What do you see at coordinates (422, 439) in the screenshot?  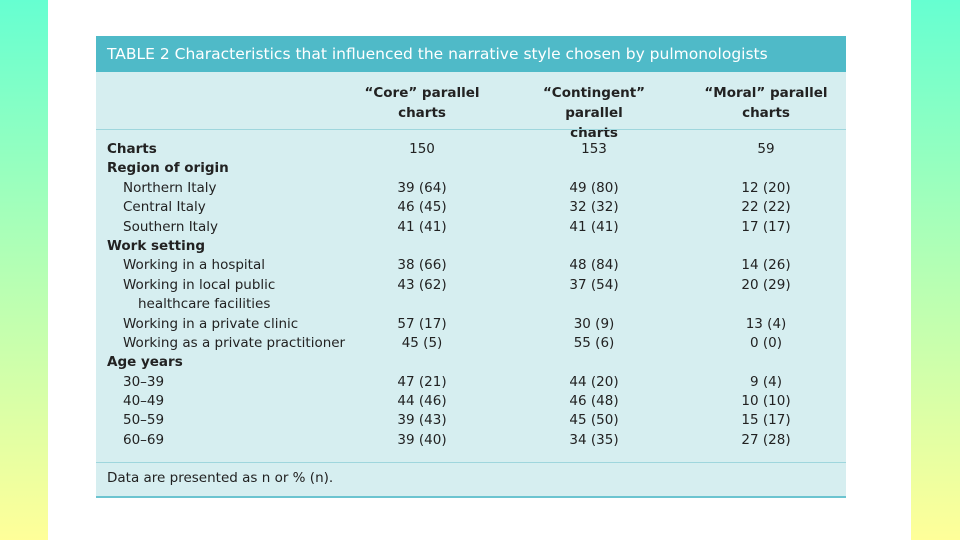 I see `table-cell: 39 (40)` at bounding box center [422, 439].